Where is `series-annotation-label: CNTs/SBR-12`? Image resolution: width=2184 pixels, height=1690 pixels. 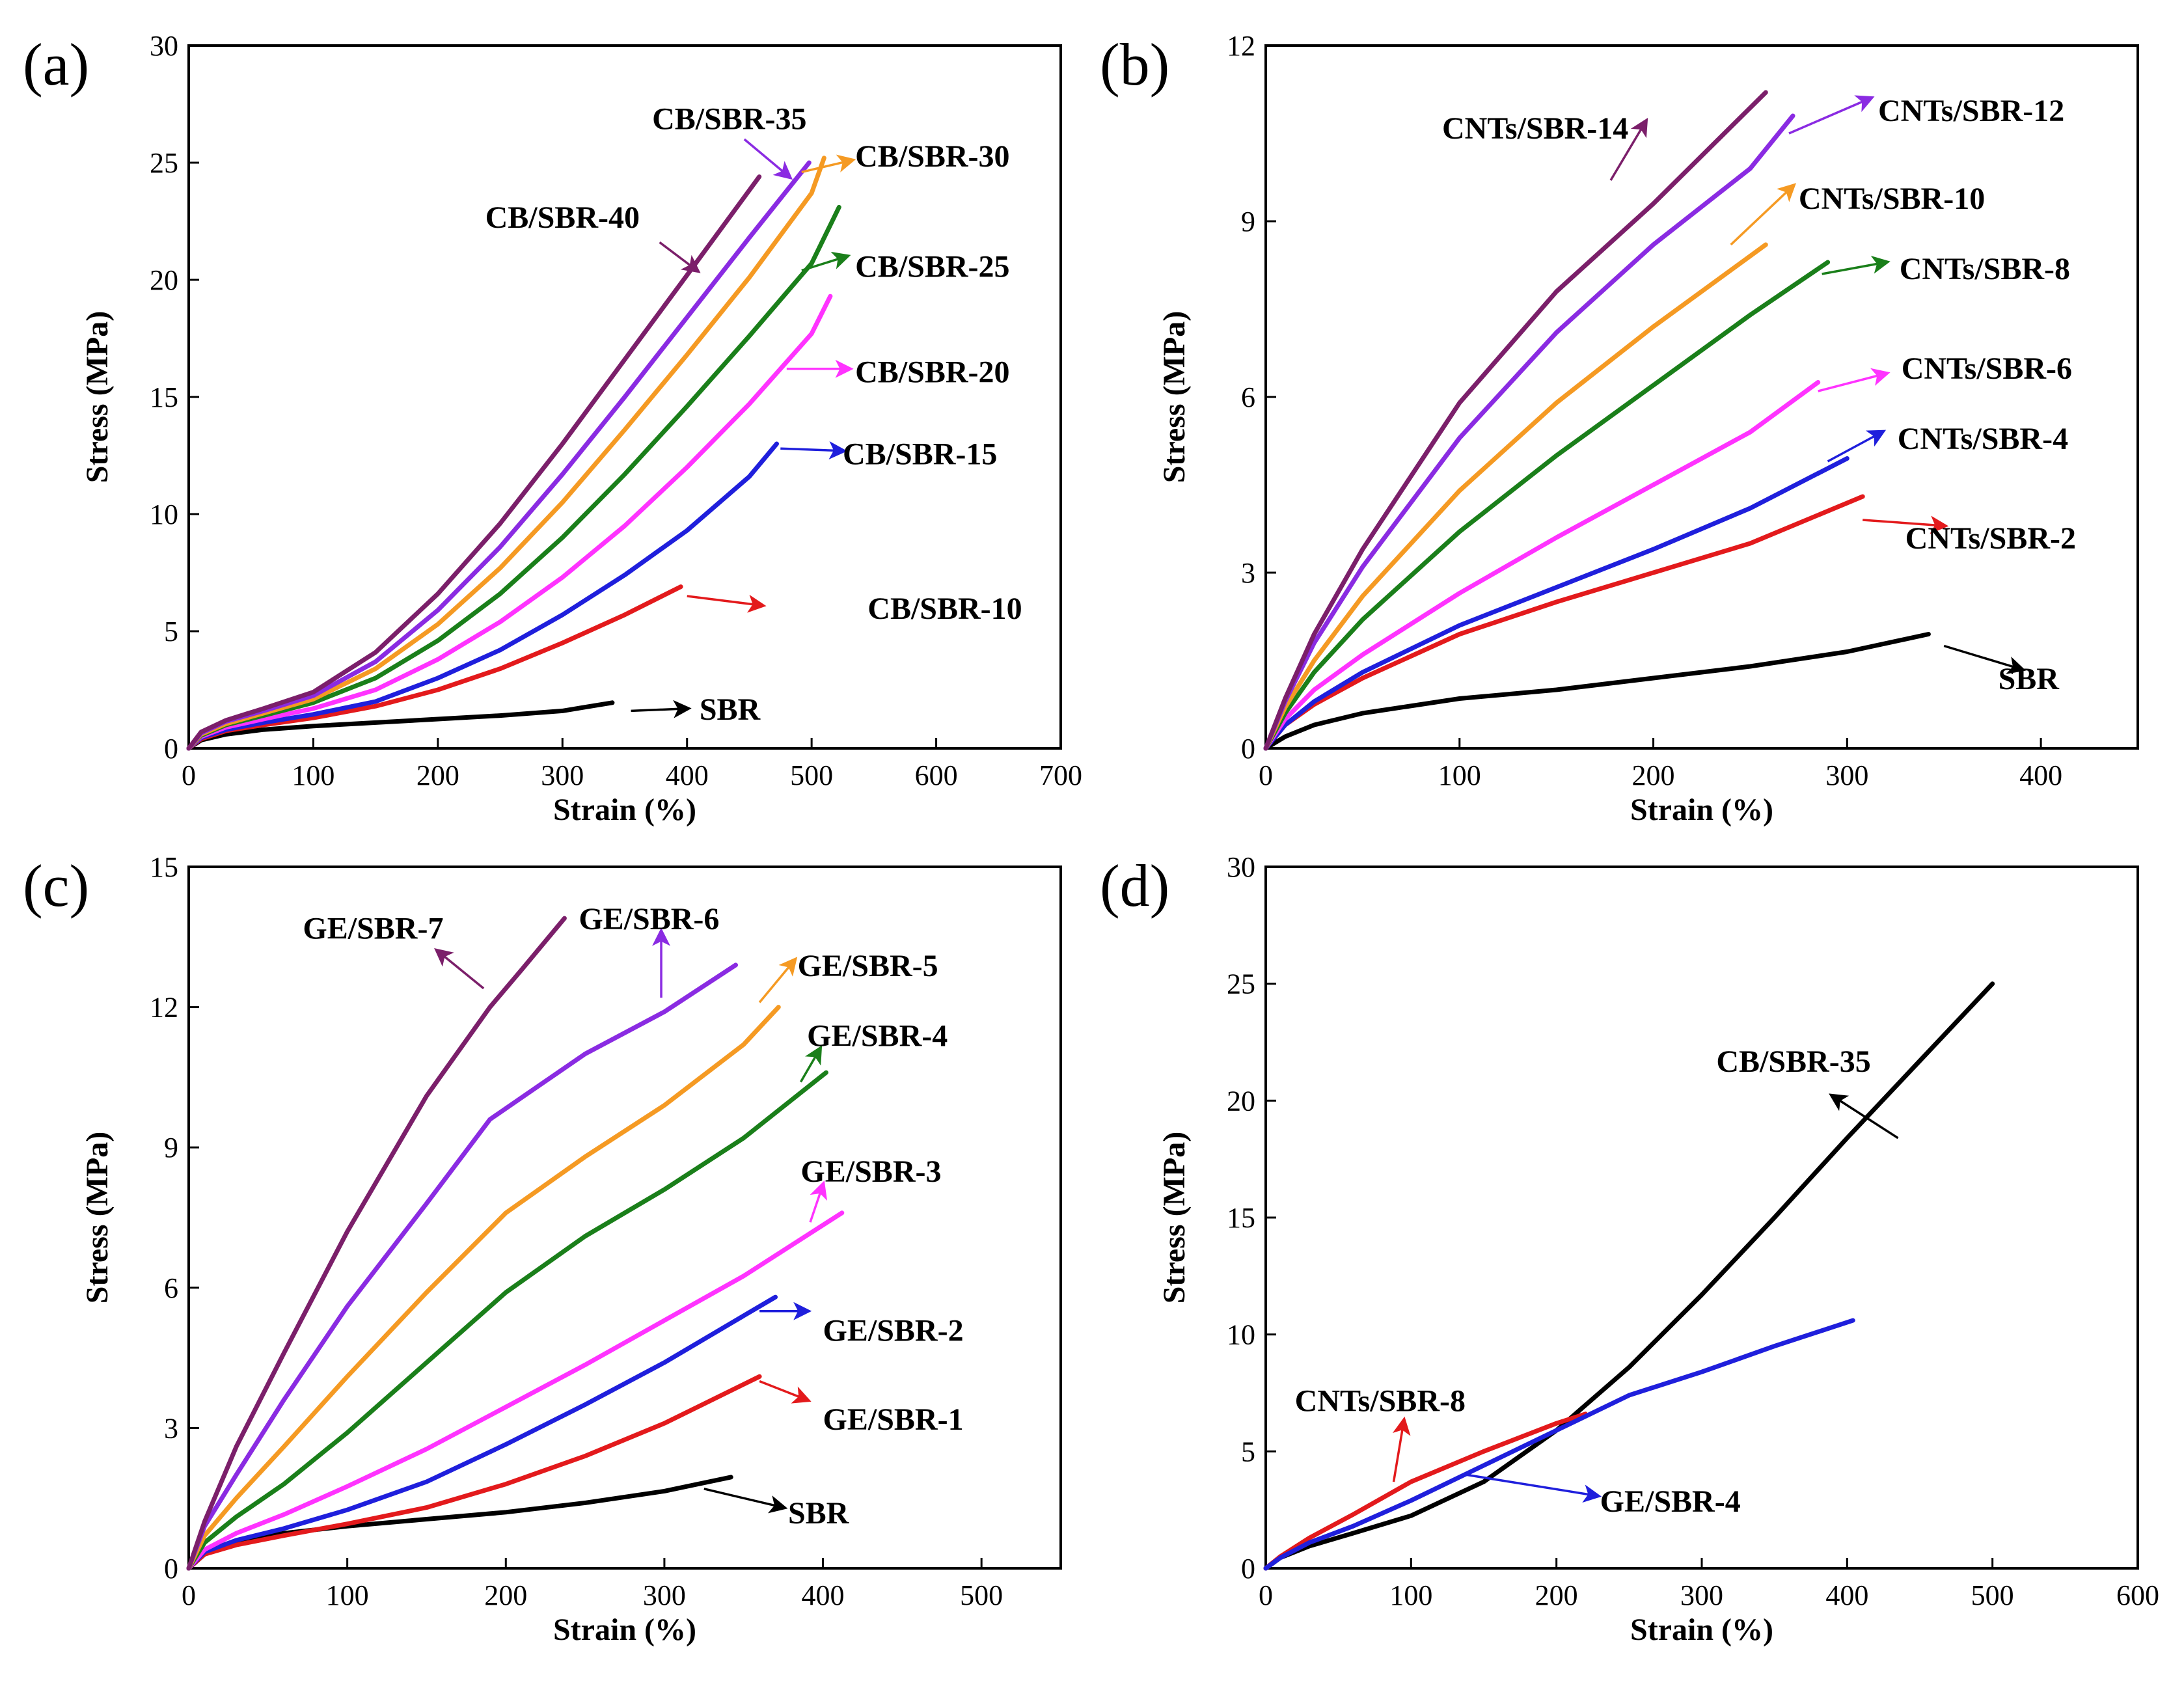
series-annotation-label: CNTs/SBR-12 is located at coordinates (1971, 111).